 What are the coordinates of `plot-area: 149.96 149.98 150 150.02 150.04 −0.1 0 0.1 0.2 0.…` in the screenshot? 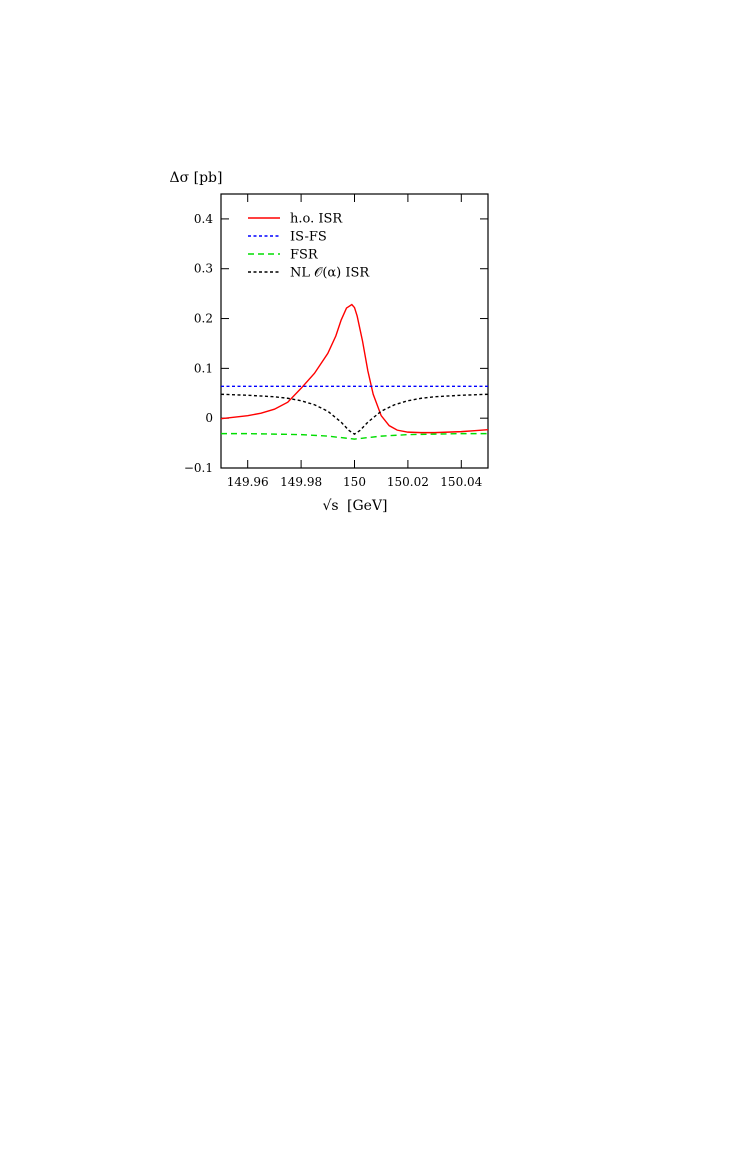 It's located at (336, 341).